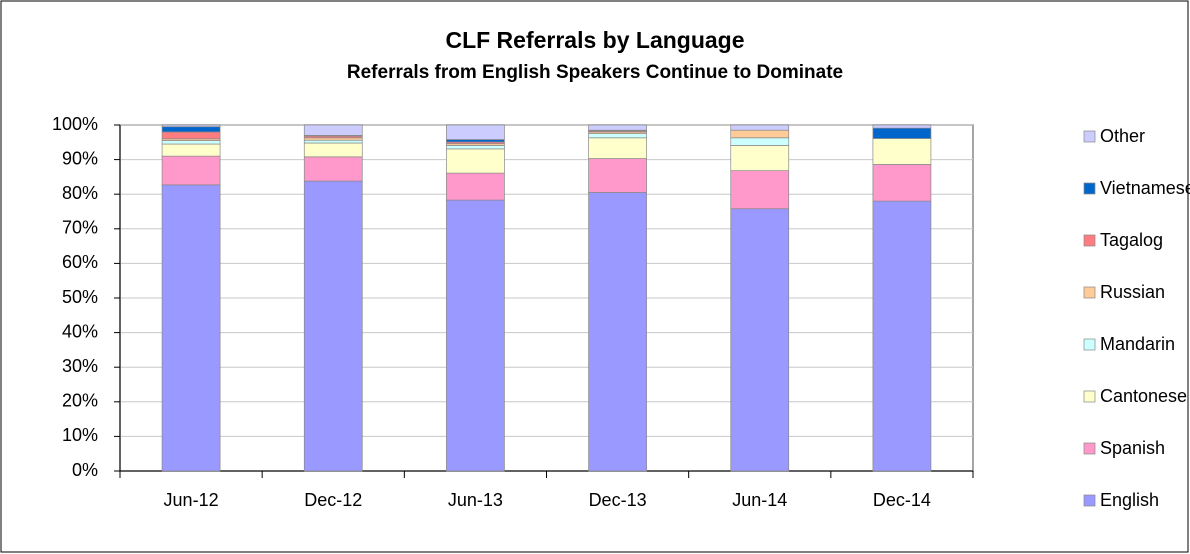 The image size is (1190, 554). Describe the element at coordinates (475, 500) in the screenshot. I see `x-tick-label: Jun-13` at that location.